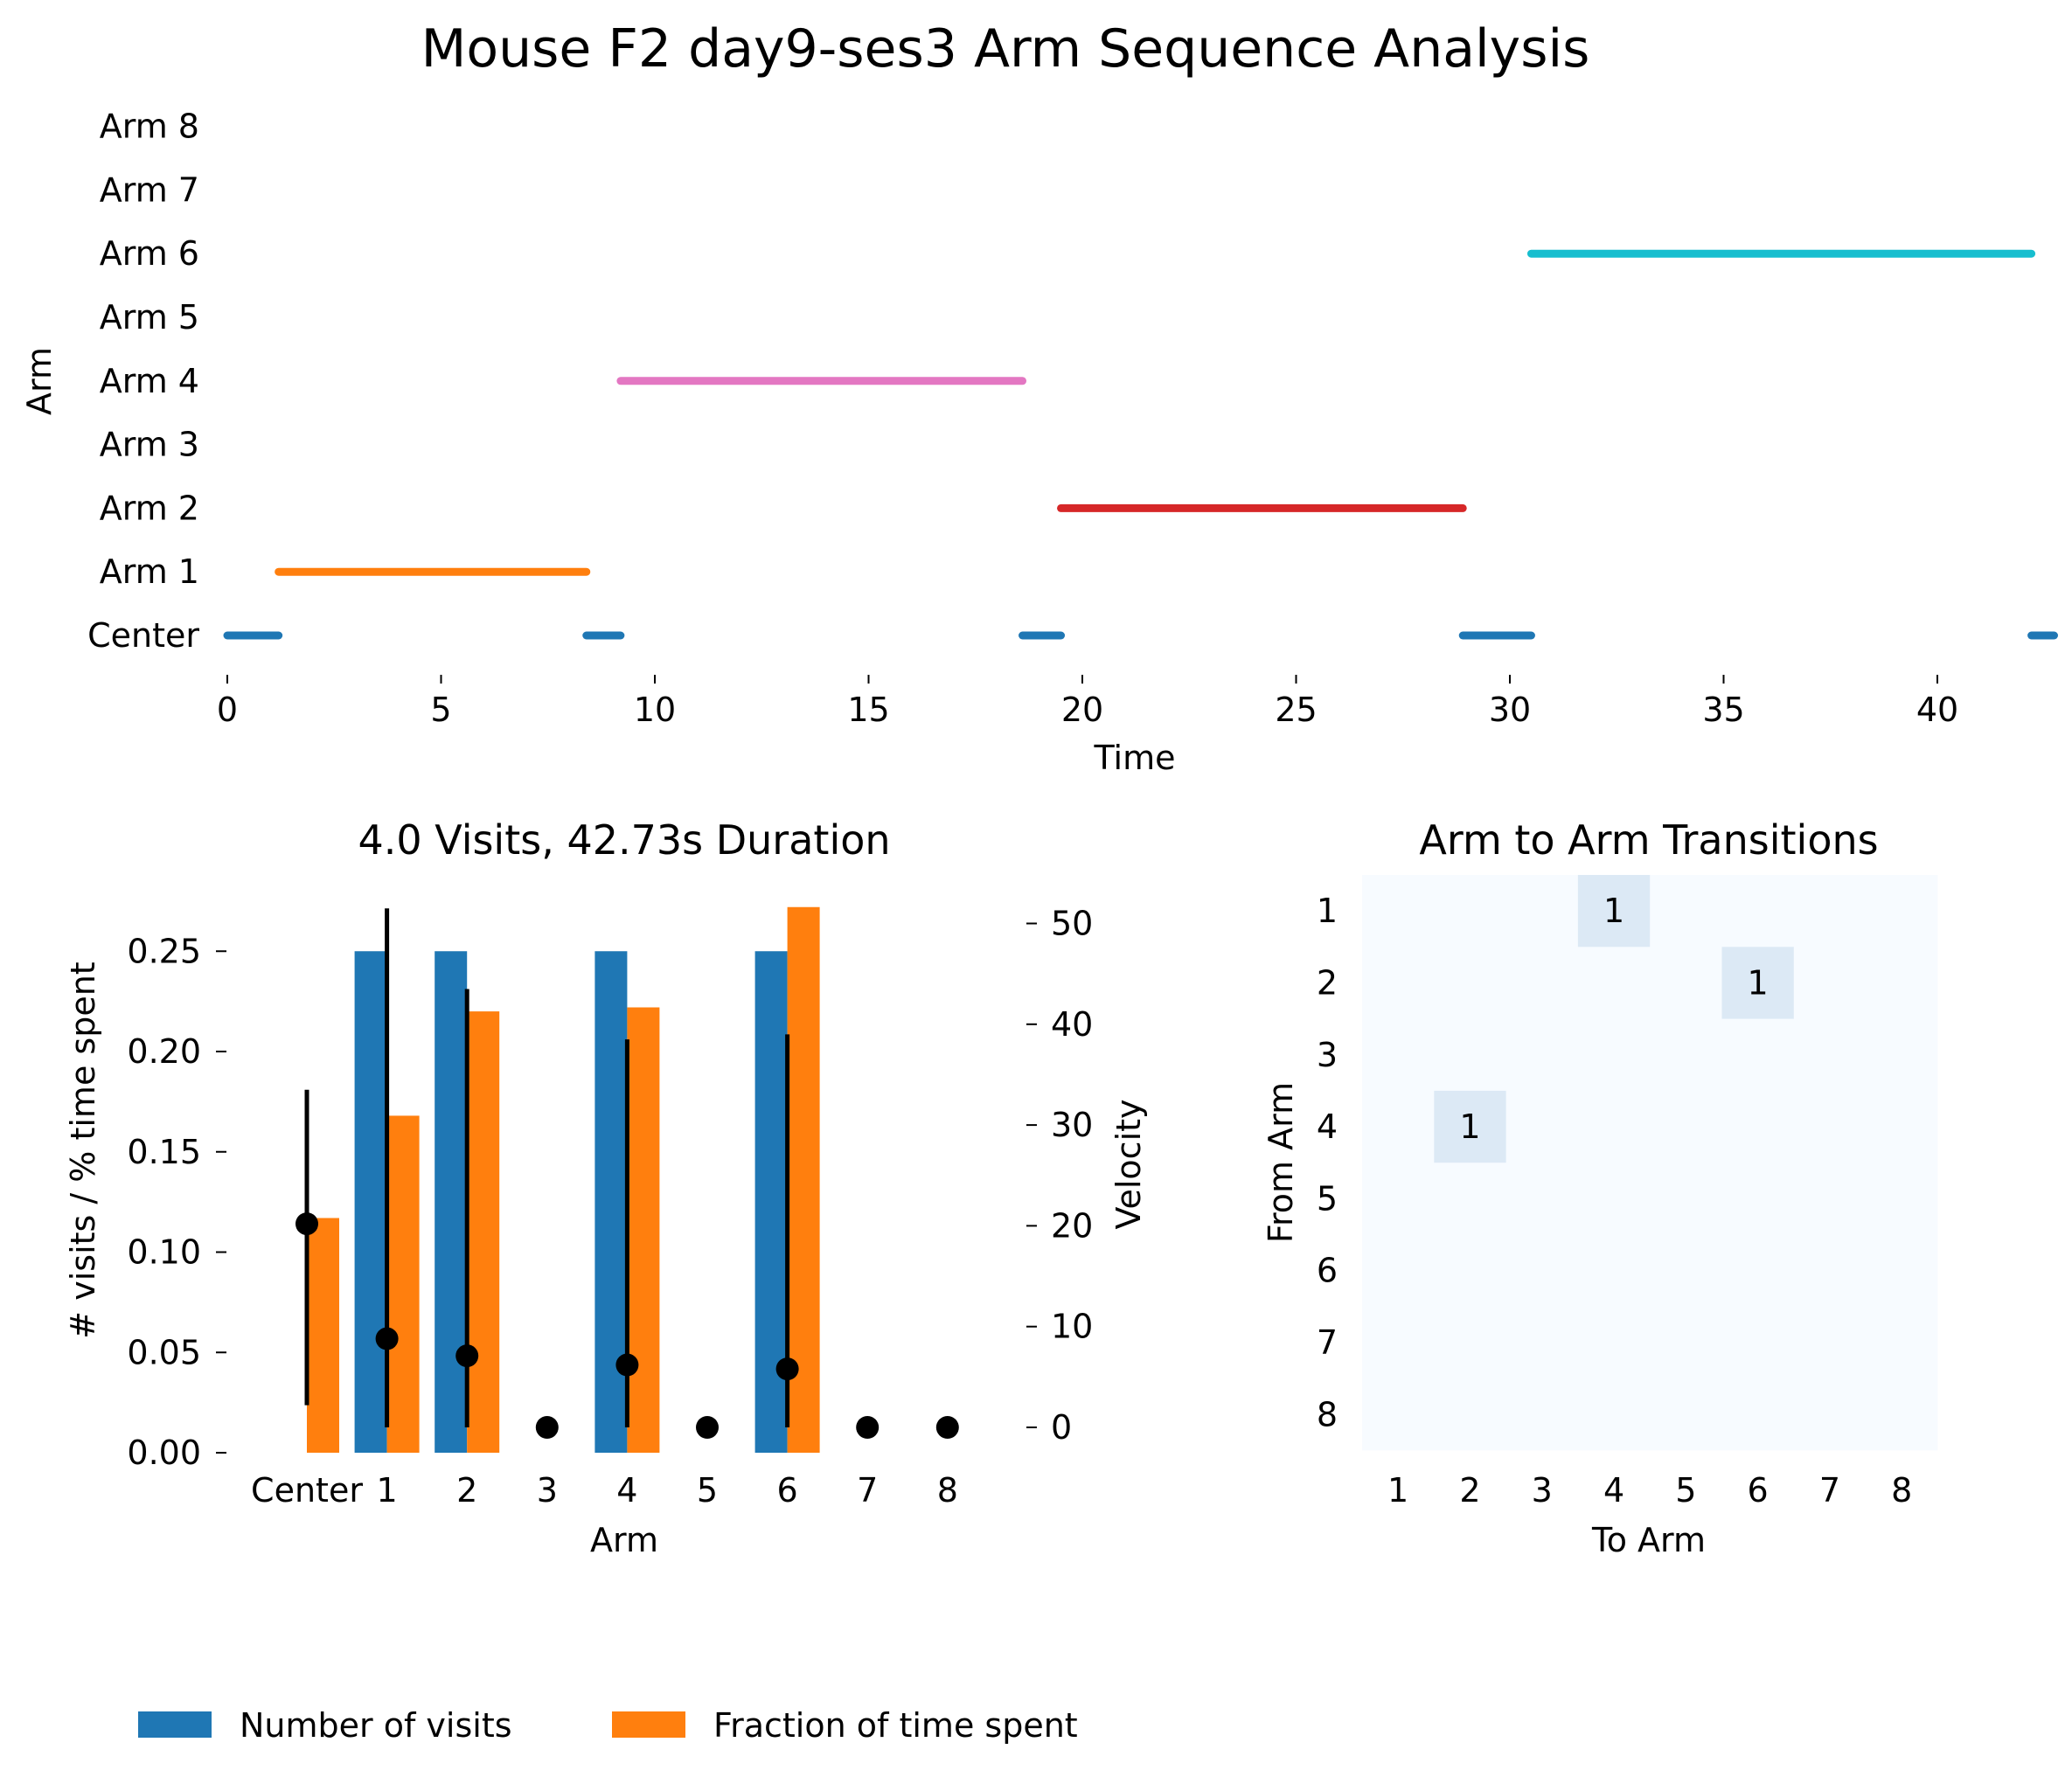 Image resolution: width=2072 pixels, height=1784 pixels. Describe the element at coordinates (1296, 710) in the screenshot. I see `timeline-x-tick-label: 25` at that location.